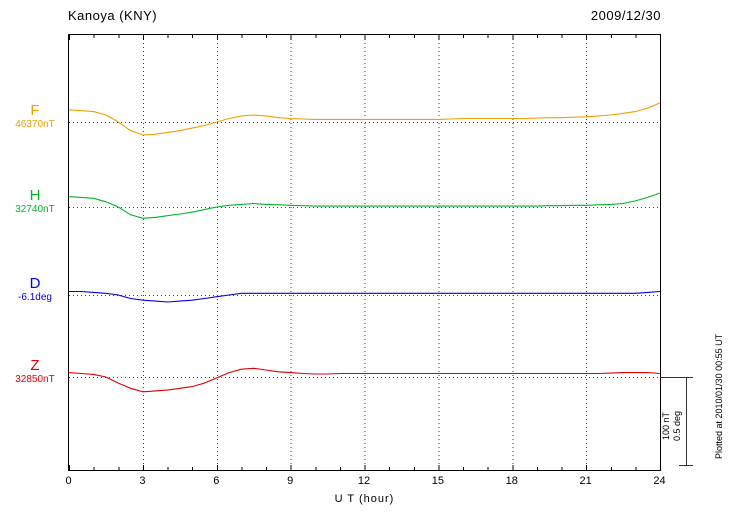  I want to click on x-axis-label: U T (hour), so click(364, 499).